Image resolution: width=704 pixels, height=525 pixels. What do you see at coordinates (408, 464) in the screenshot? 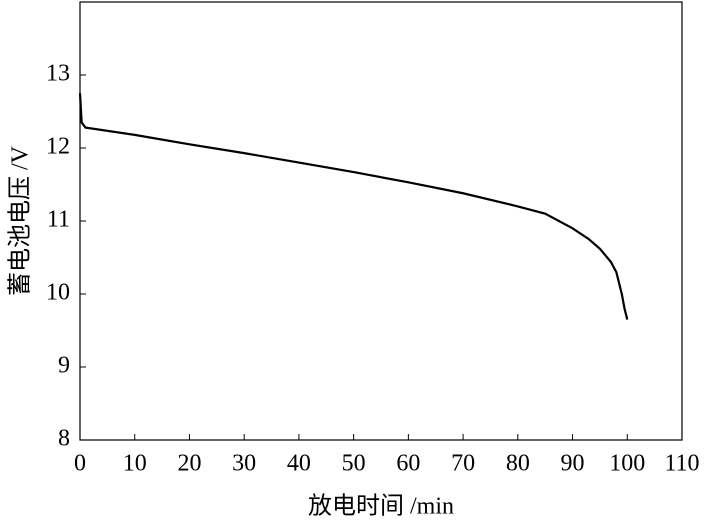
I see `x-tick-label: 60` at bounding box center [408, 464].